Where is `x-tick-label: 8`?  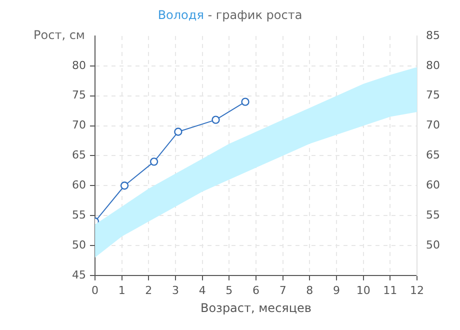 x-tick-label: 8 is located at coordinates (310, 290).